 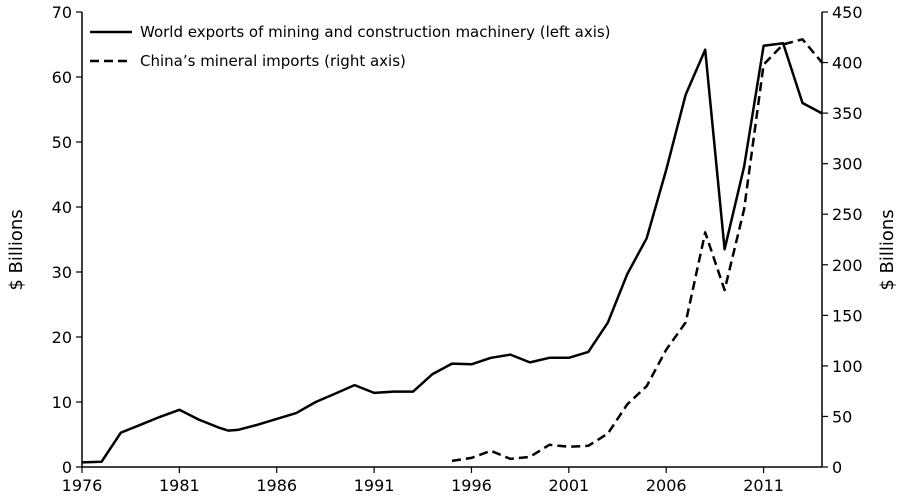 What do you see at coordinates (62, 12) in the screenshot?
I see `left-y-tick-label: 70` at bounding box center [62, 12].